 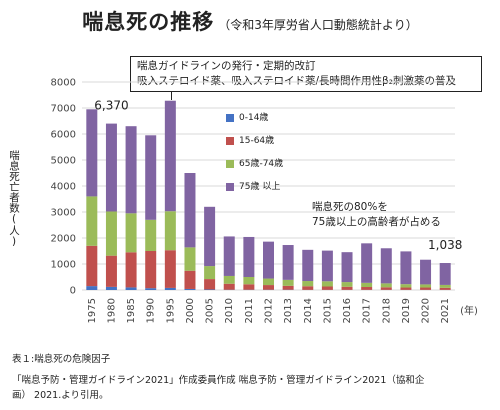 I want to click on x-tick-label: 1975, so click(x=92, y=310).